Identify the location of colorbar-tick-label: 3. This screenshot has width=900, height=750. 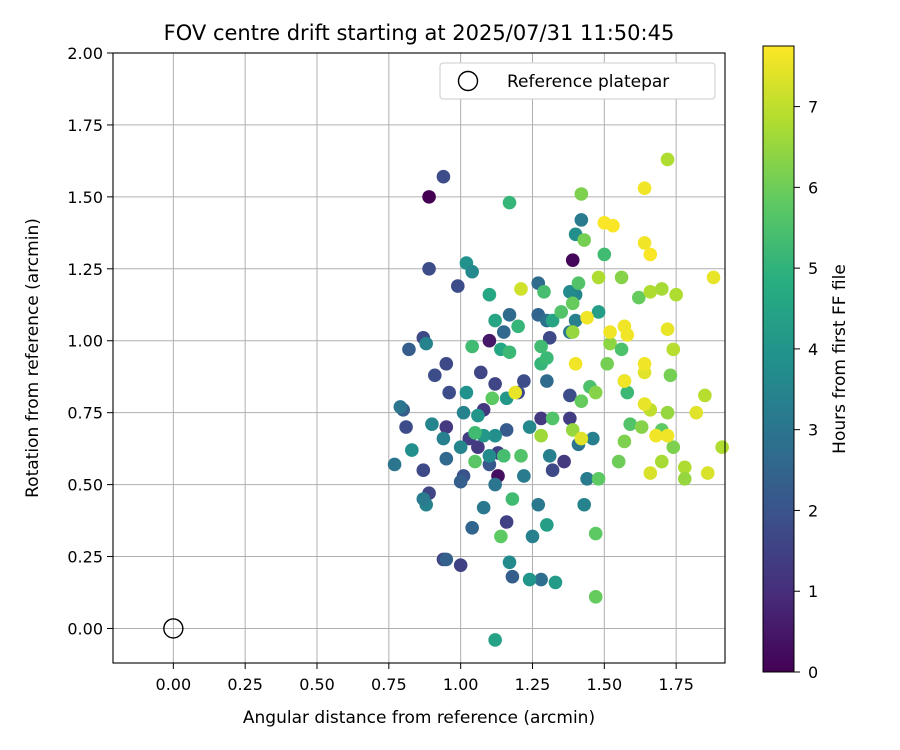
(813, 430).